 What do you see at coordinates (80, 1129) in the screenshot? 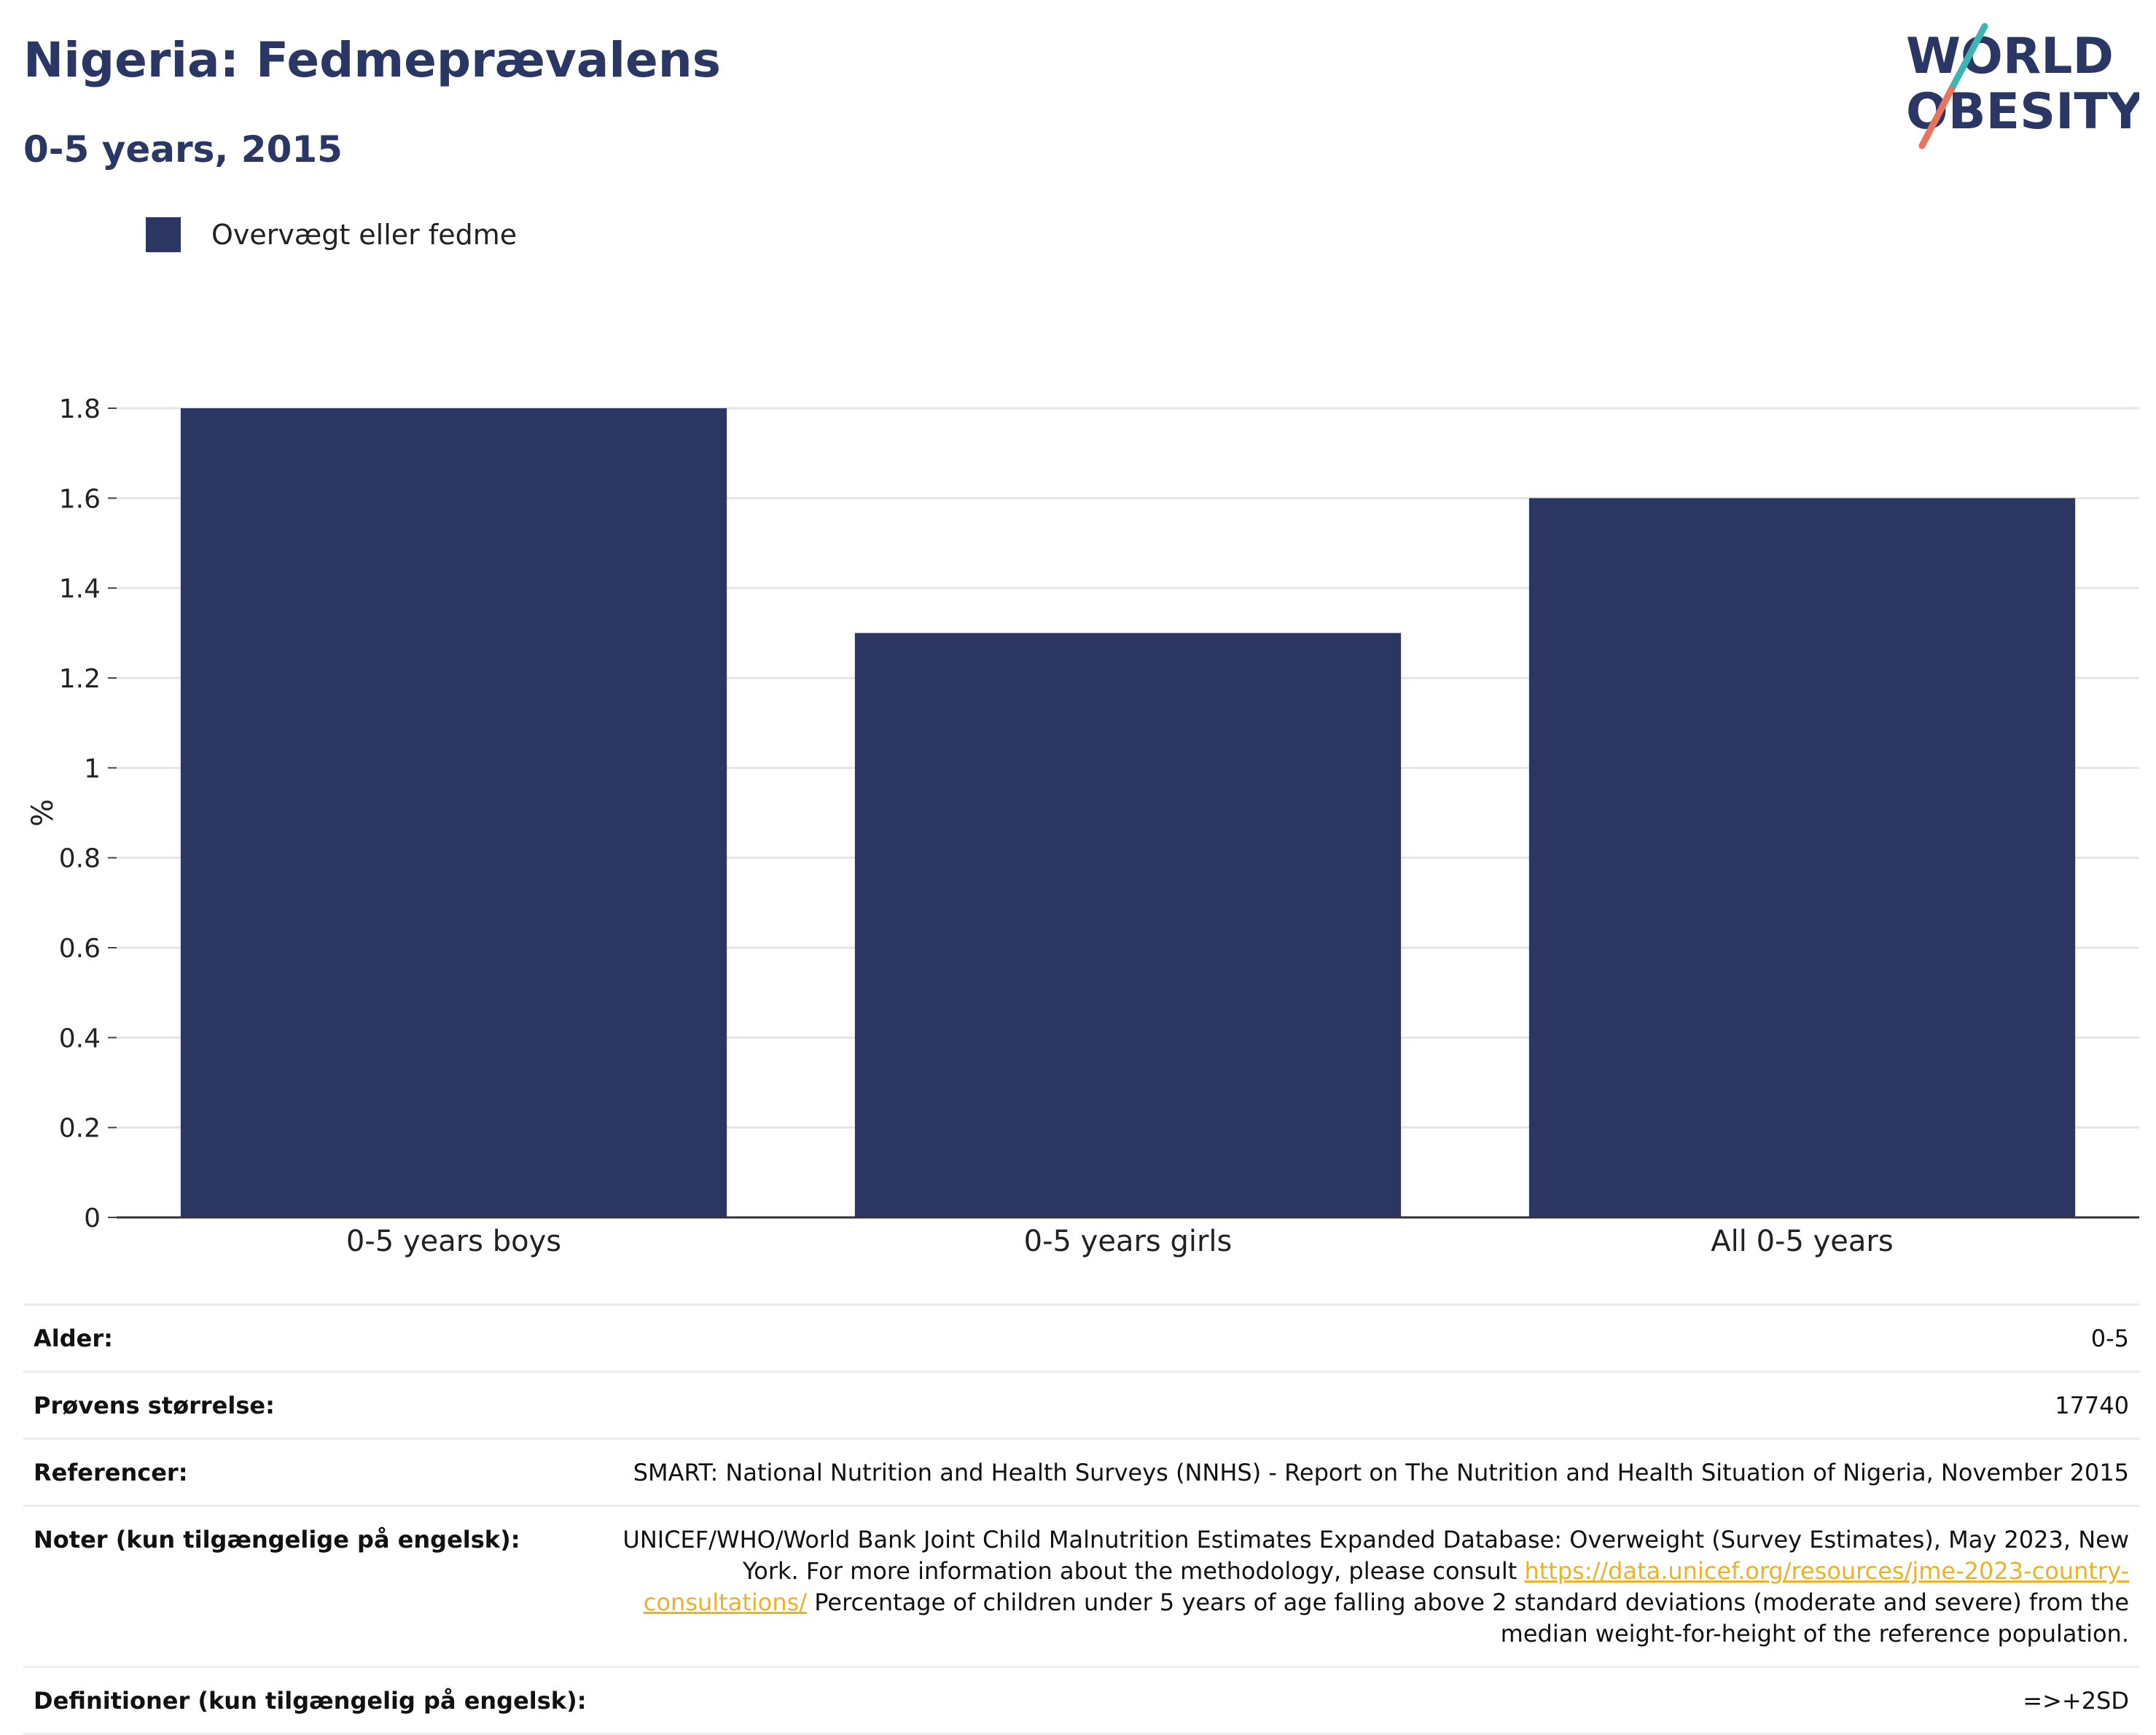
I see `y-tick-label: 0.2` at bounding box center [80, 1129].